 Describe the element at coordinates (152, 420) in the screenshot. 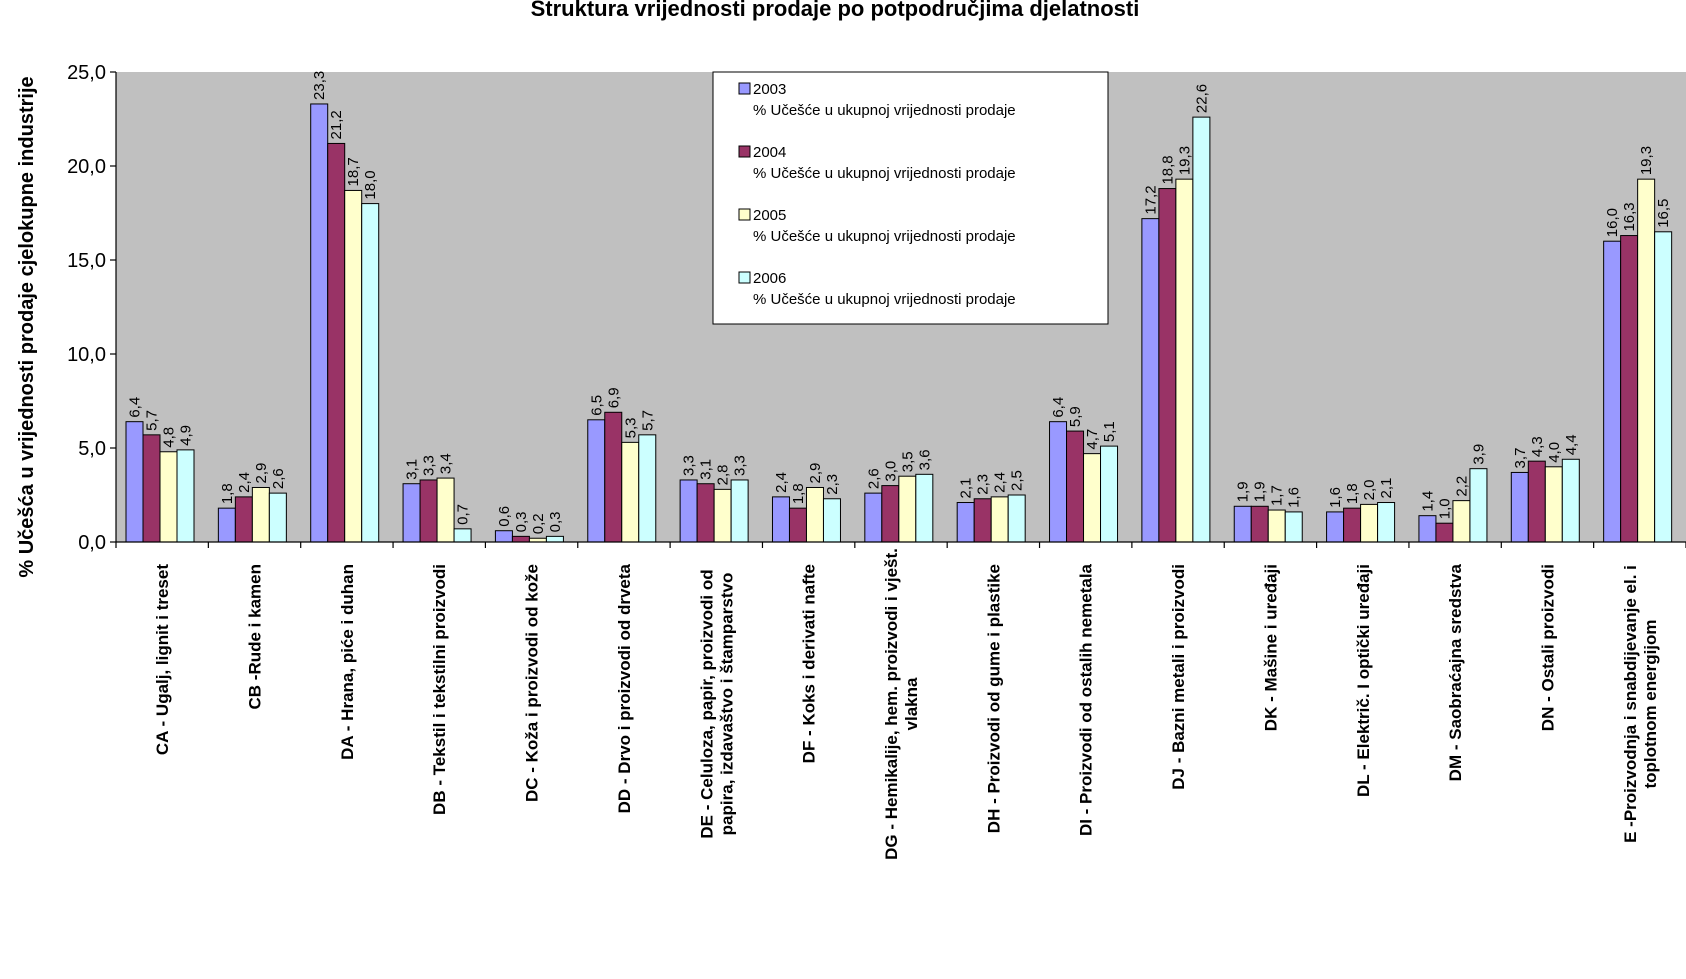

I see `data-label-2004-cat-0: 5,7` at that location.